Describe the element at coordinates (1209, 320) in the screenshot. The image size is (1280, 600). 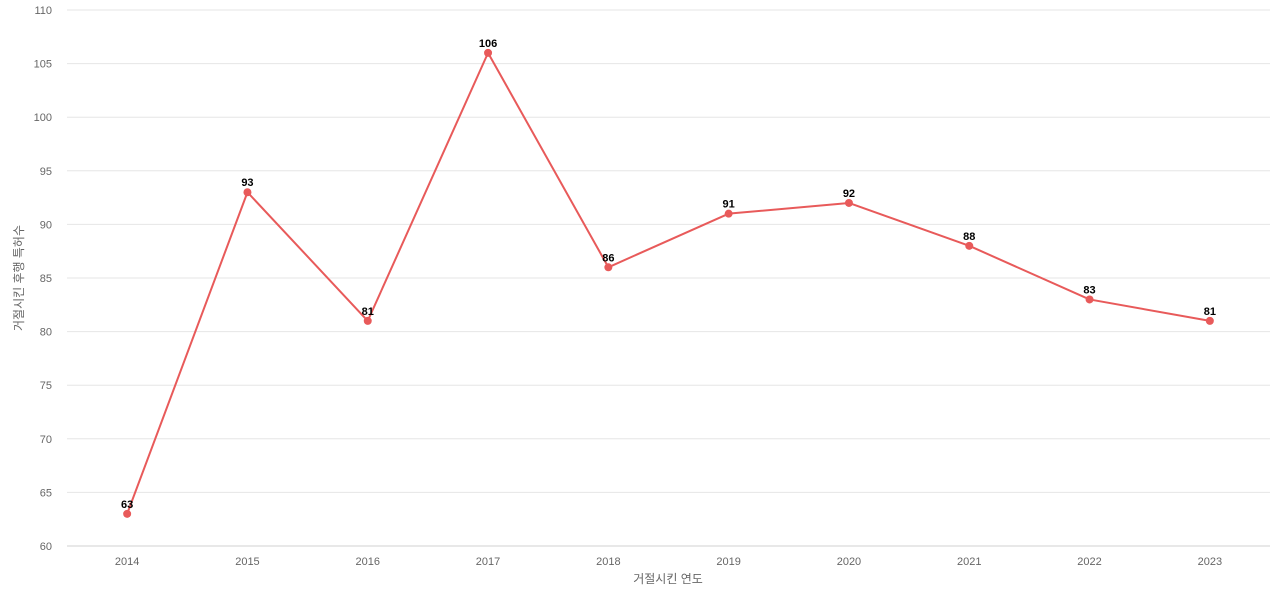
I see `data-point-2023` at that location.